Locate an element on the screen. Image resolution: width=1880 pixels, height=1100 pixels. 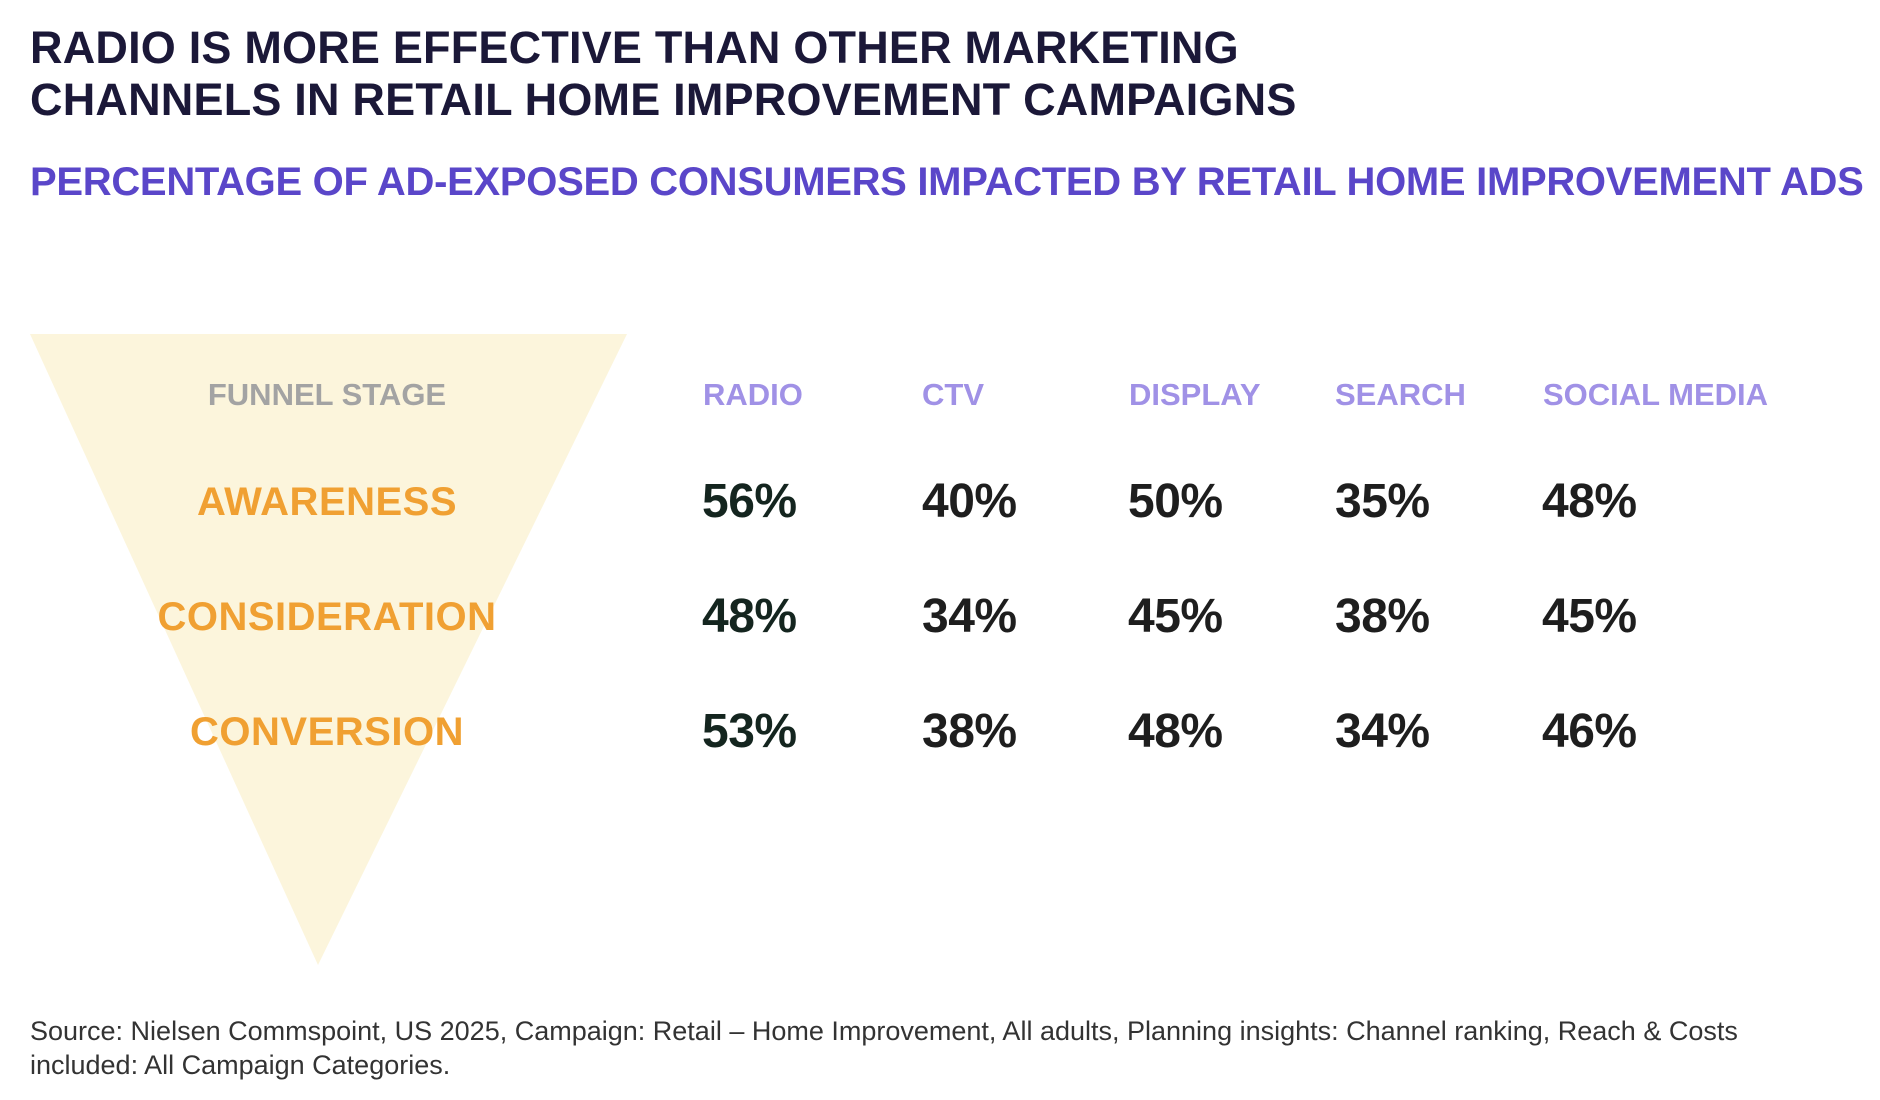
value-awareness-ctv: 40% is located at coordinates (969, 501).